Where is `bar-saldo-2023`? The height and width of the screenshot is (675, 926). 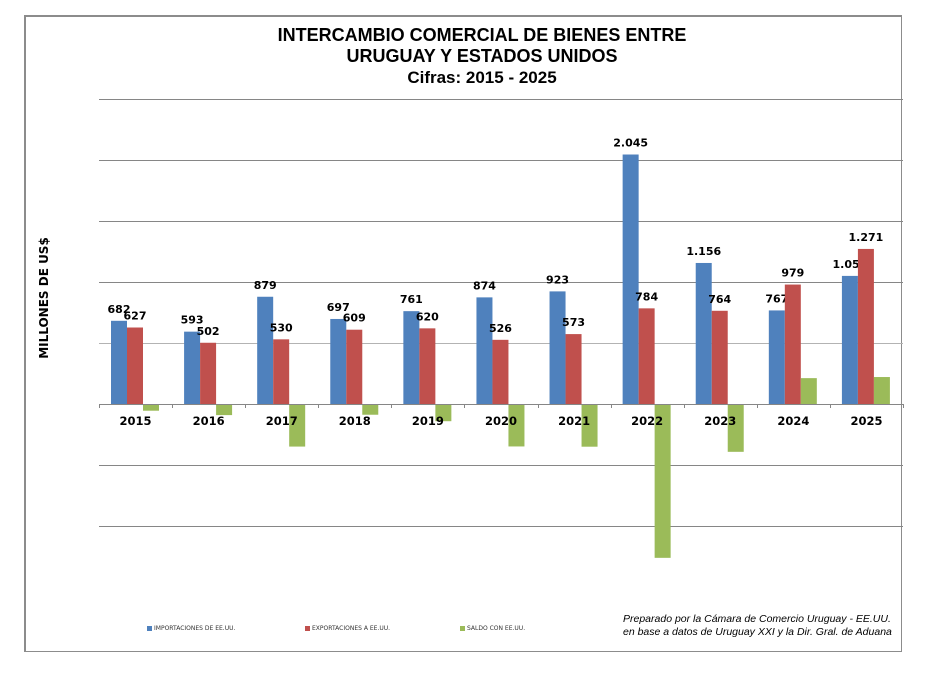 bar-saldo-2023 is located at coordinates (735, 428).